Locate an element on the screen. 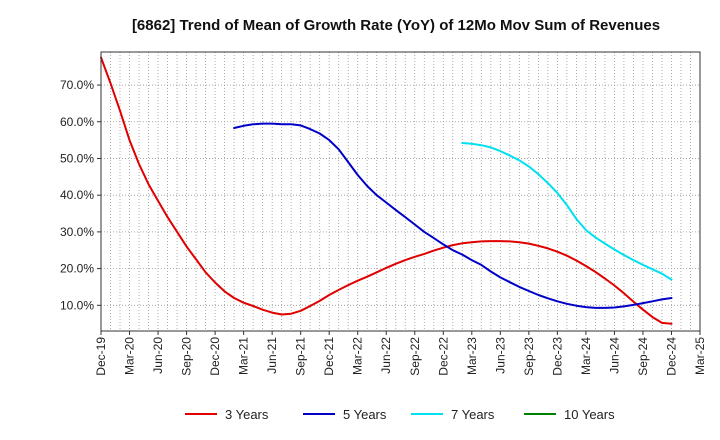 The width and height of the screenshot is (720, 440). y-tick-label: 60.0% is located at coordinates (77, 122).